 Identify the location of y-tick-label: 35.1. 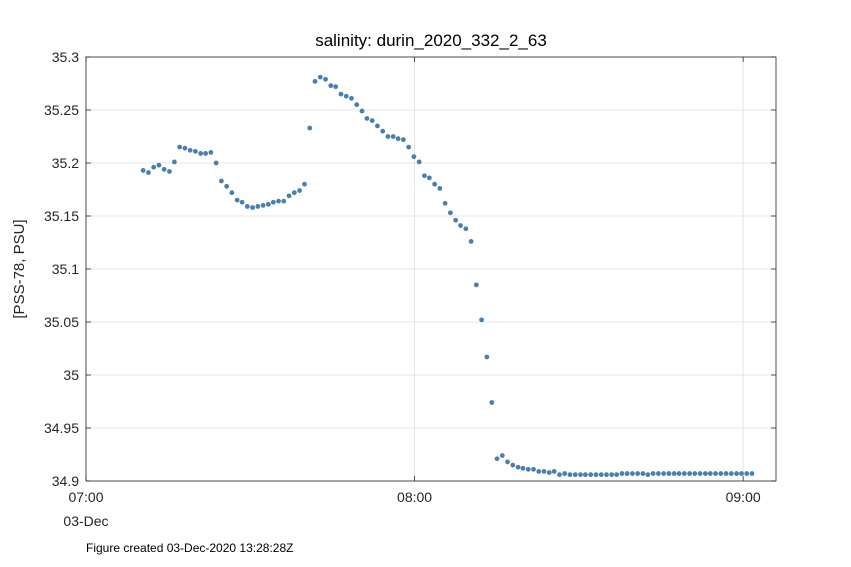
(65, 269).